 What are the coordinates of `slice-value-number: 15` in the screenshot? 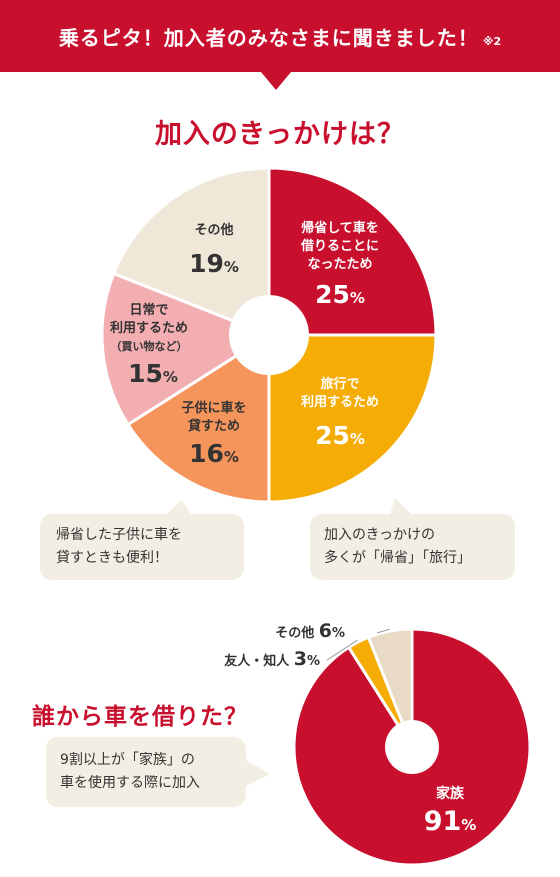 It's located at (145, 373).